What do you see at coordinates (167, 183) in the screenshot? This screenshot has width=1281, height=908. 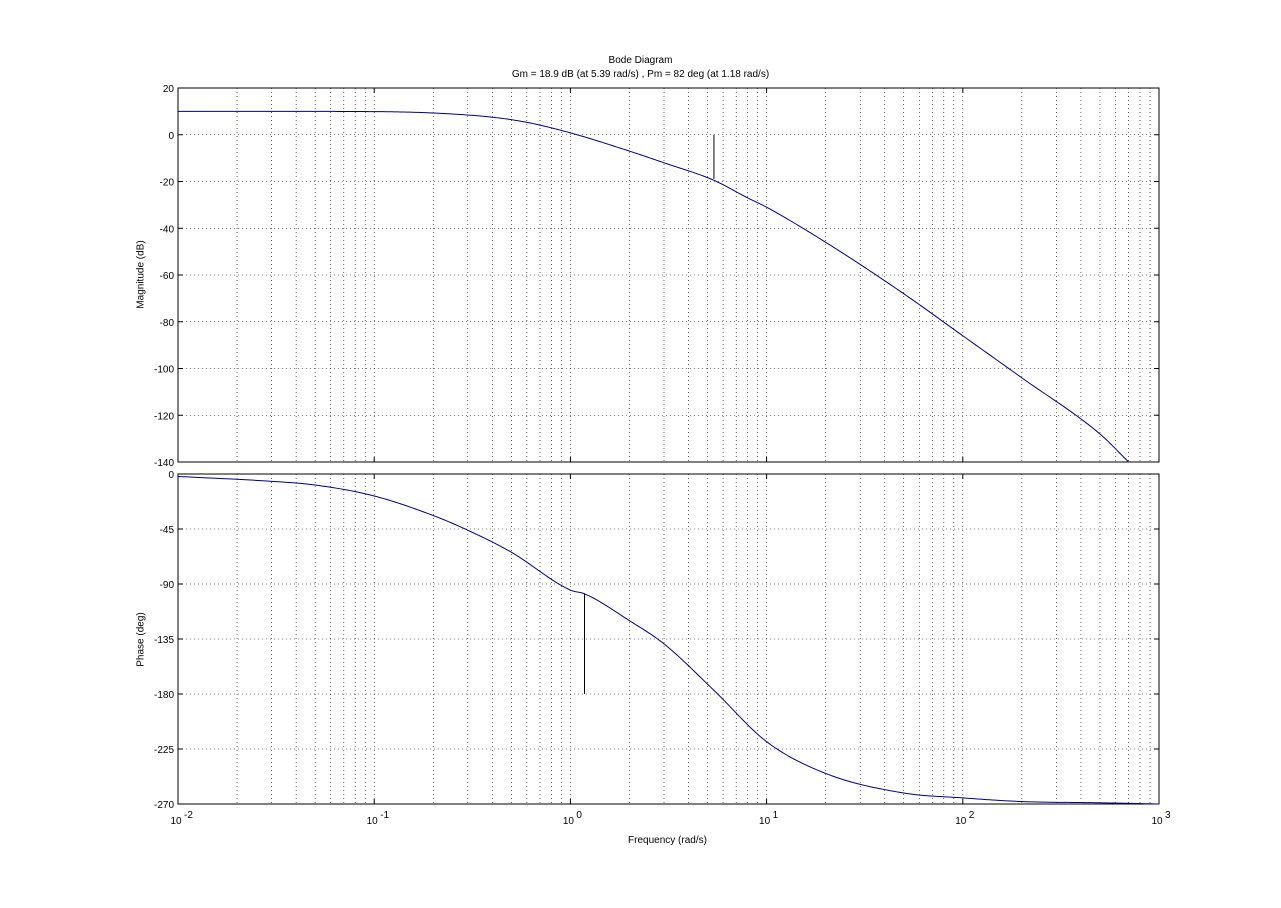 I see `magnitude-ytick-label: -20` at bounding box center [167, 183].